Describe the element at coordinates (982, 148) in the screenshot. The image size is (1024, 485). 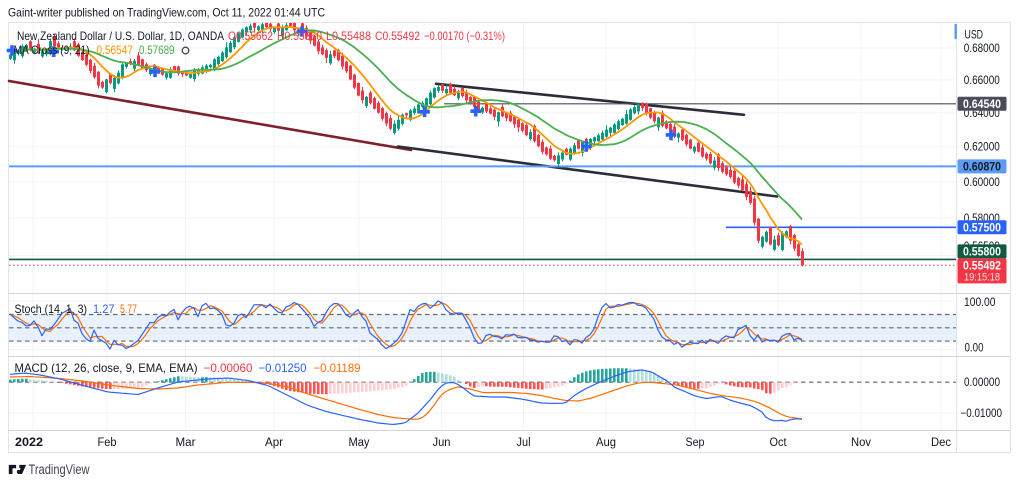
I see `svg-text: 0.62000` at that location.